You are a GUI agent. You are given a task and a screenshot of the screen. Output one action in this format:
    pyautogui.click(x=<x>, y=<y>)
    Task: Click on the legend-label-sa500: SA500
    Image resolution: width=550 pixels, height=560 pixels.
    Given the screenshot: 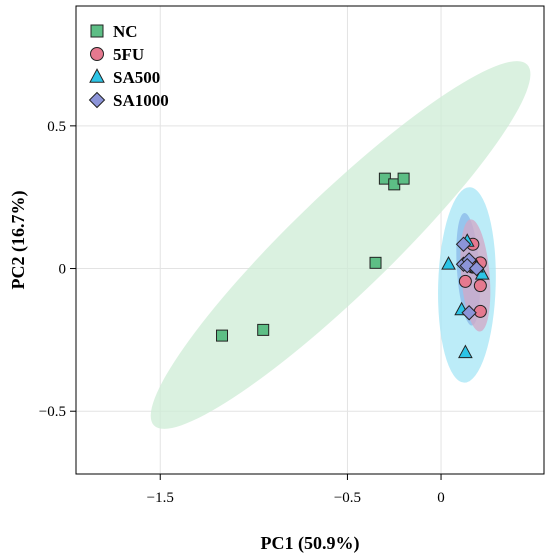 What is the action you would take?
    pyautogui.click(x=136, y=77)
    